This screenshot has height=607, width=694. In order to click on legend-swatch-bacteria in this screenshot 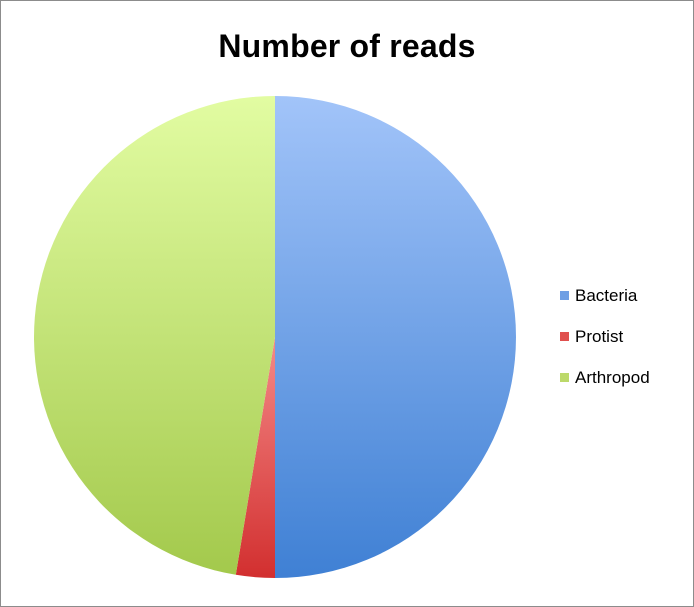, I will do `click(564, 295)`.